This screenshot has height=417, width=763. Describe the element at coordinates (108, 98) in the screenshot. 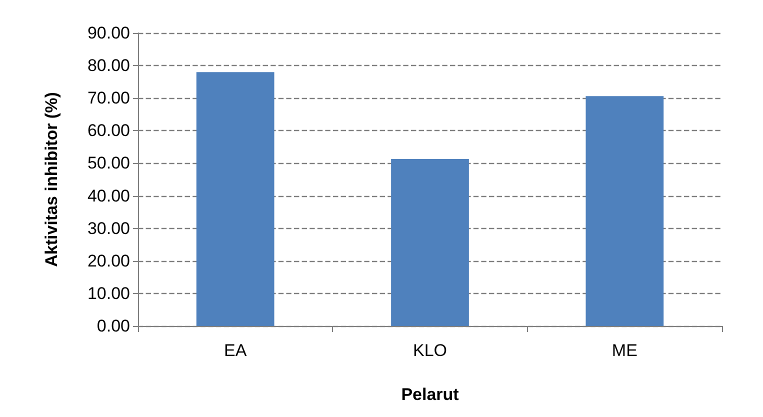

I see `y-tick-label: 70.00` at that location.